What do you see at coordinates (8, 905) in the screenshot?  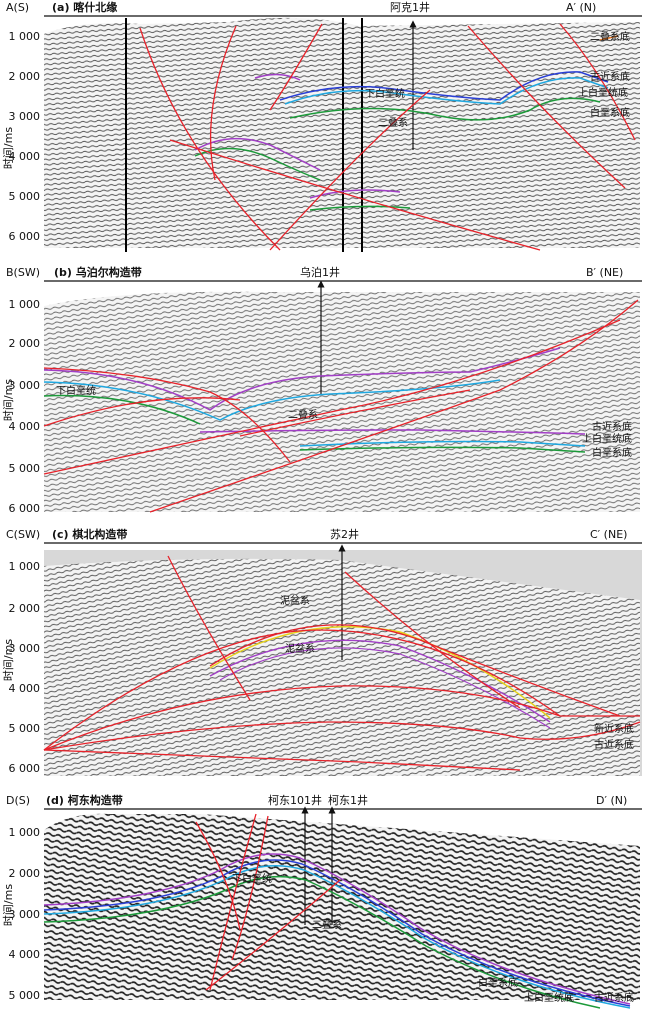 I see `panel-d-ylabel: 时间/ms` at bounding box center [8, 905].